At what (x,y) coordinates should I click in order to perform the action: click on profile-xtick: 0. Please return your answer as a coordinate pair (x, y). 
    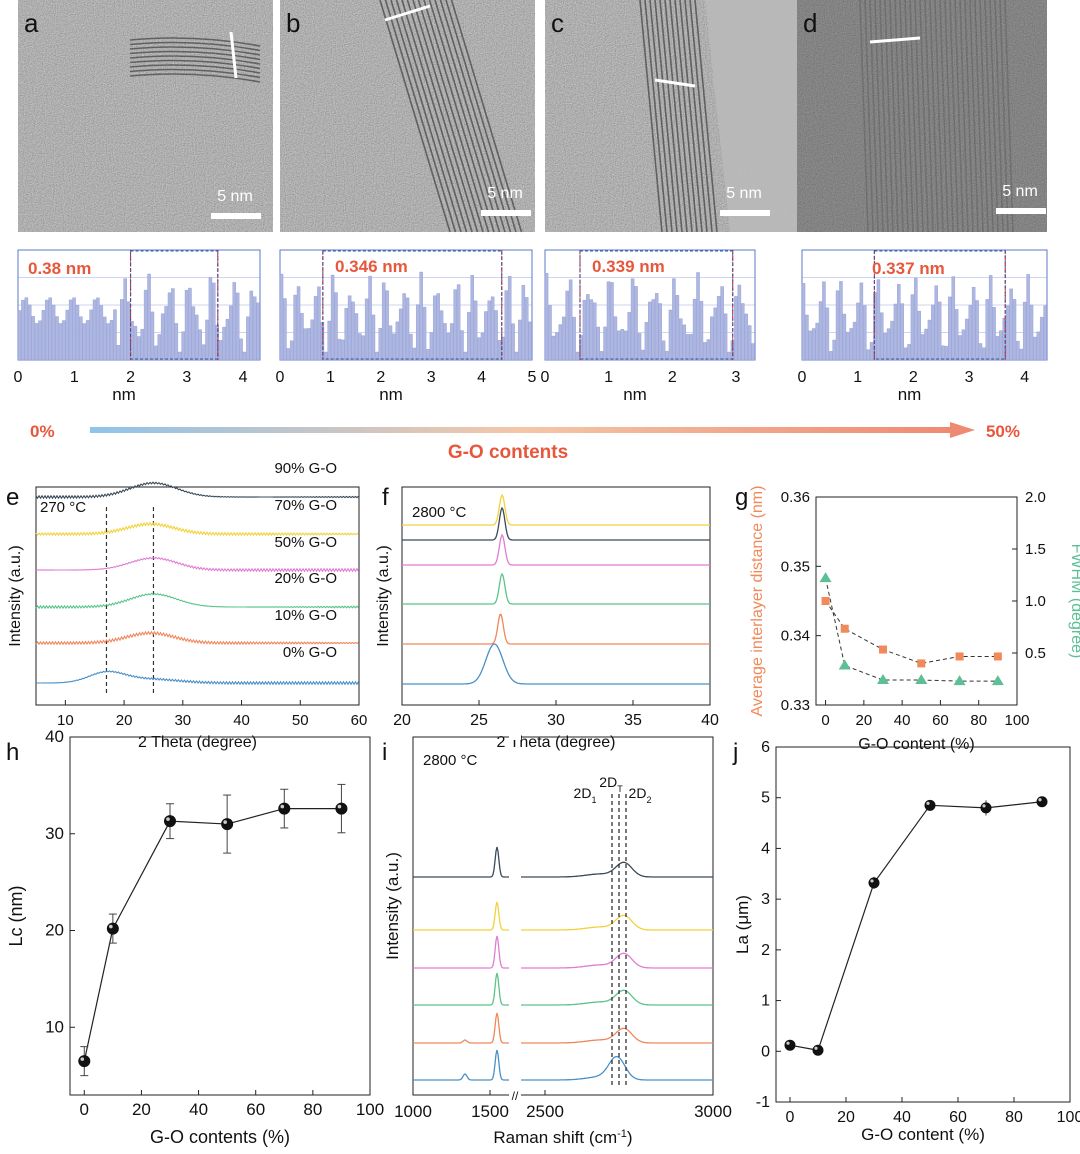
    Looking at the image, I should click on (280, 377).